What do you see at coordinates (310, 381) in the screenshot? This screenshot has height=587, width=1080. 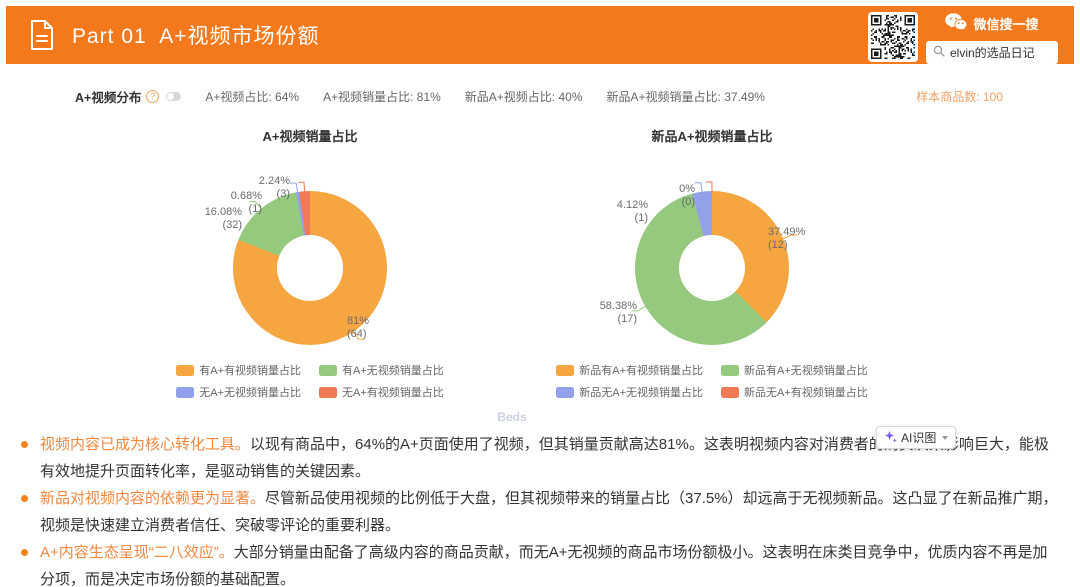 I see `chart-legend: 有A+有视频销量占比 有A+无视频销量占比无A+无视频销量占比 无A+有视频销量占比` at bounding box center [310, 381].